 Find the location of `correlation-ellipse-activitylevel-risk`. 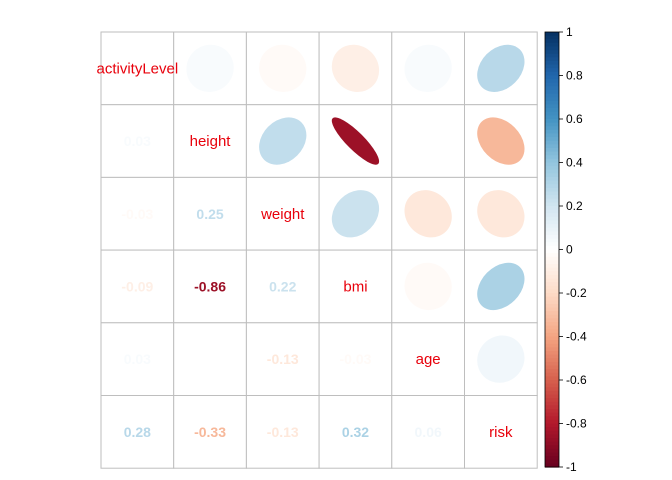

correlation-ellipse-activitylevel-risk is located at coordinates (501, 68).